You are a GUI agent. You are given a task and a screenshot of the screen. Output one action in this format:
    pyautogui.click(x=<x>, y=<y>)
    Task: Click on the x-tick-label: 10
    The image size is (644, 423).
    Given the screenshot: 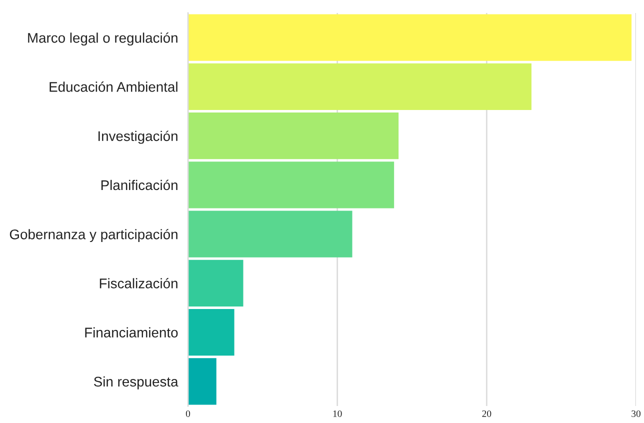 What is the action you would take?
    pyautogui.click(x=337, y=414)
    